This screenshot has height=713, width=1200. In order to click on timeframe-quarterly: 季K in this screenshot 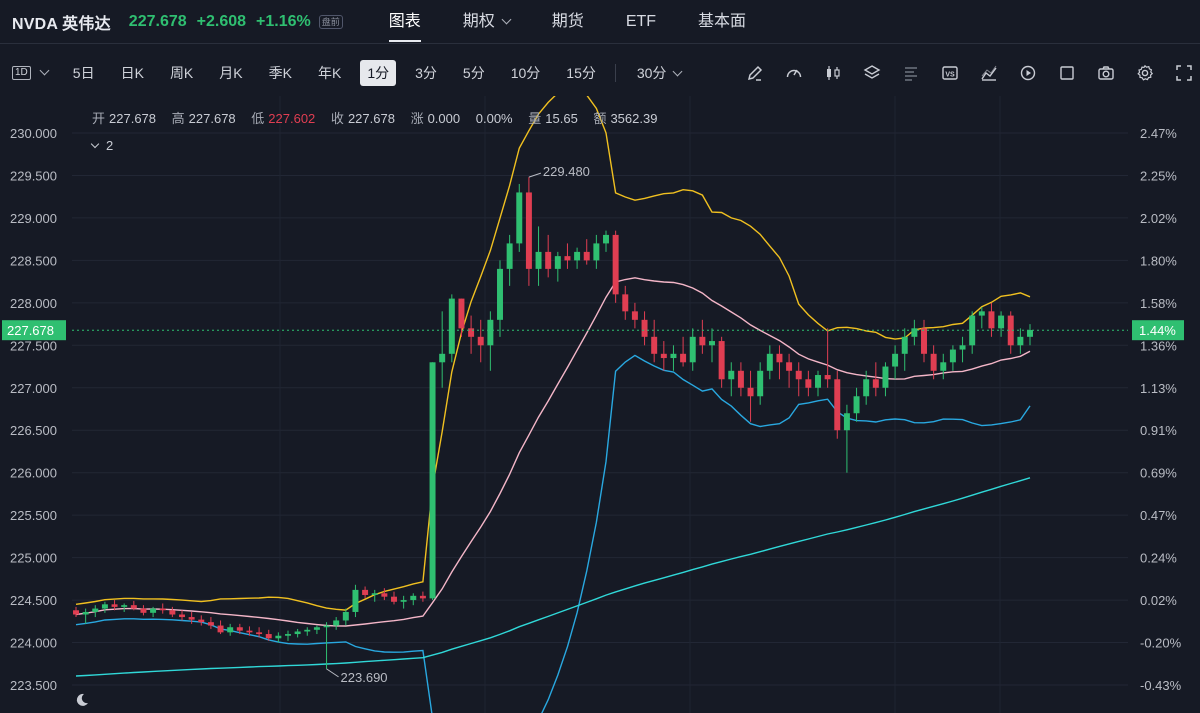, I will do `click(280, 73)`.